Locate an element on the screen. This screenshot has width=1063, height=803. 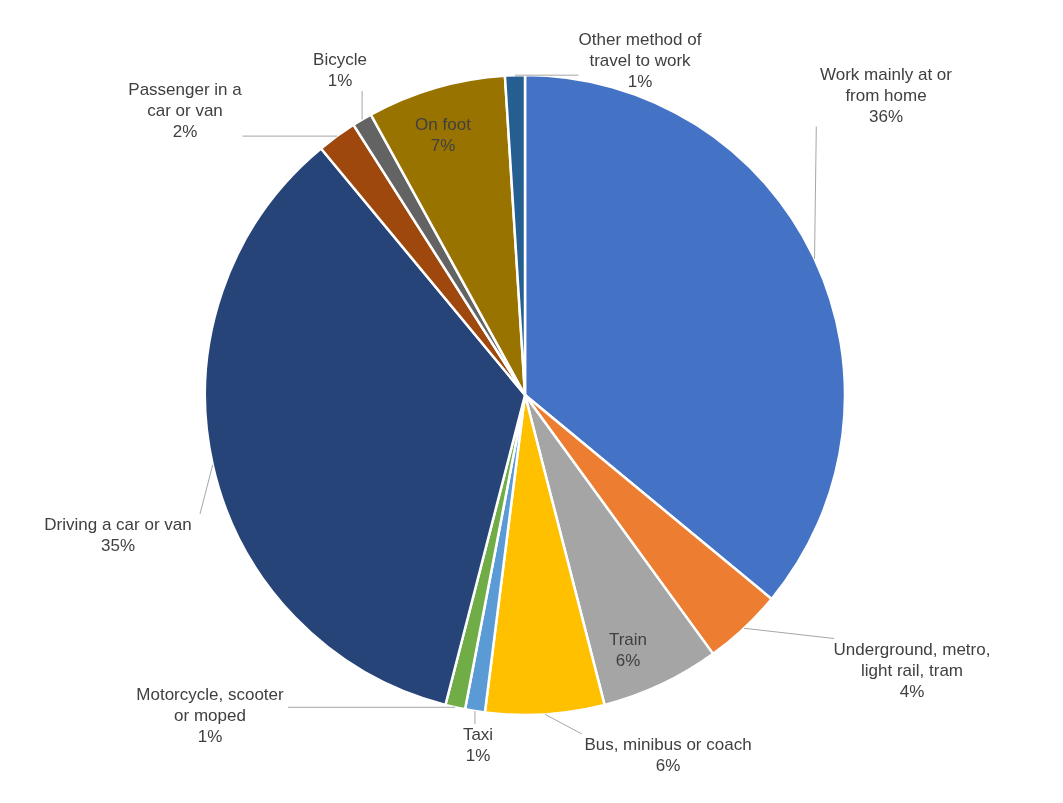
data-label: 35% is located at coordinates (118, 545).